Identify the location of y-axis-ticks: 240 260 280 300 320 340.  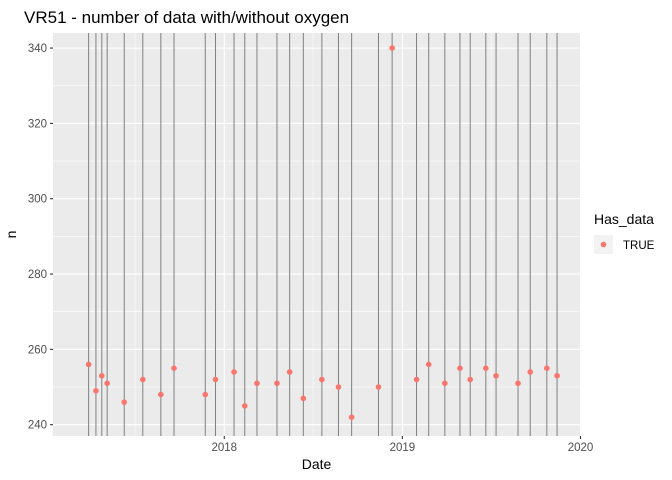
(40, 237).